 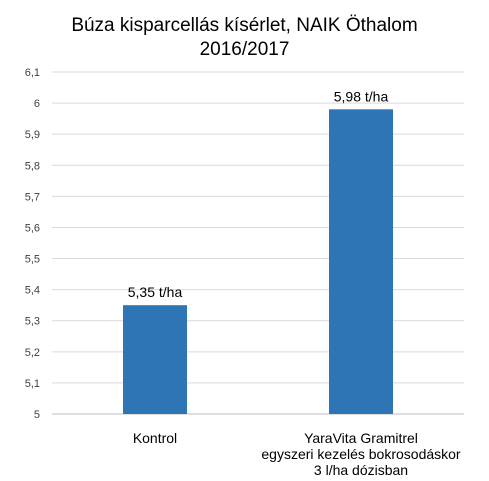 What do you see at coordinates (32, 260) in the screenshot?
I see `y-tick-label: 5,5` at bounding box center [32, 260].